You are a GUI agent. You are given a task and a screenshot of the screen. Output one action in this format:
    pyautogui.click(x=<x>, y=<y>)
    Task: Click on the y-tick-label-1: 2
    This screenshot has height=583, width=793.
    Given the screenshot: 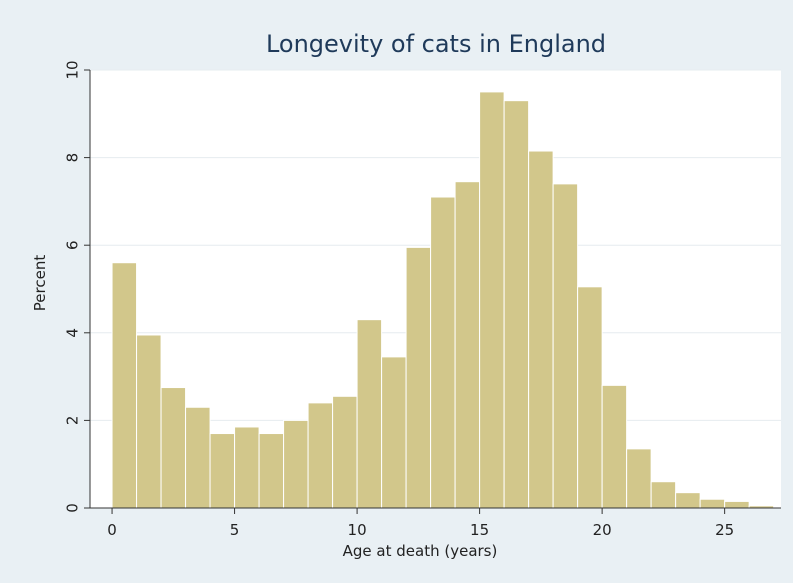 What is the action you would take?
    pyautogui.click(x=73, y=421)
    